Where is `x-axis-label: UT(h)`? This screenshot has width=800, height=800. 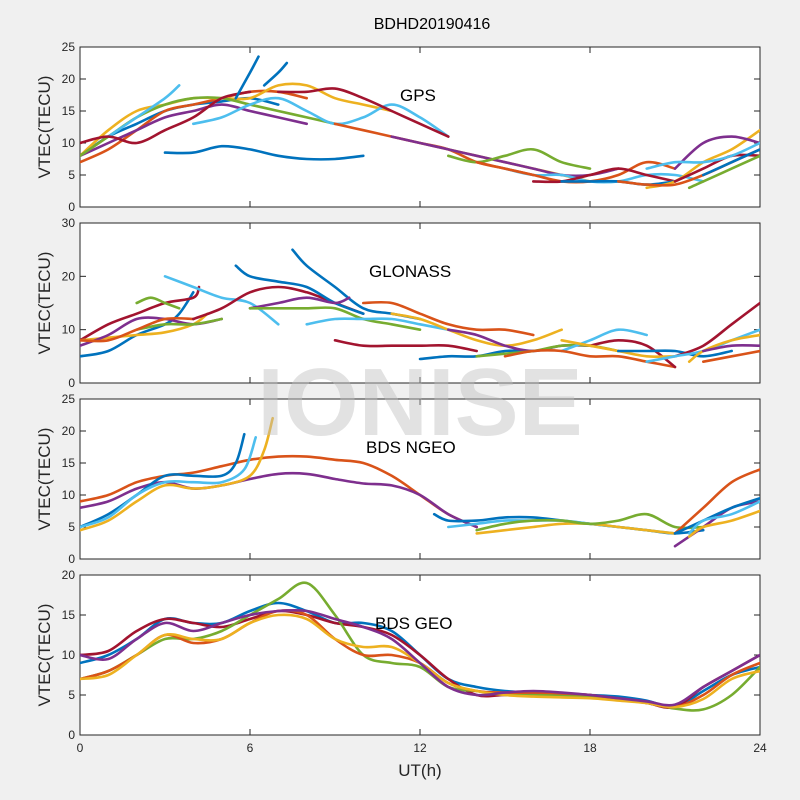
x-axis-label: UT(h) is located at coordinates (419, 770).